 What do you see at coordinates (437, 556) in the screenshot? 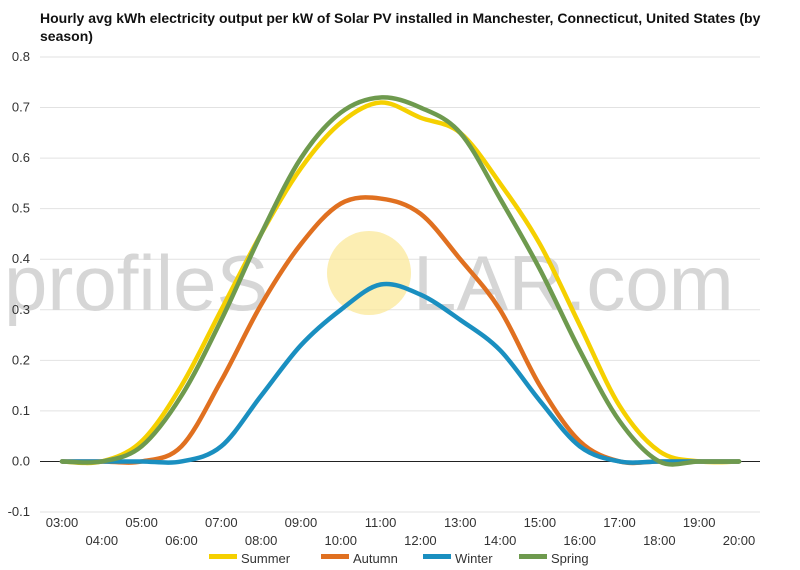
I see `legend-swatch-winter` at bounding box center [437, 556].